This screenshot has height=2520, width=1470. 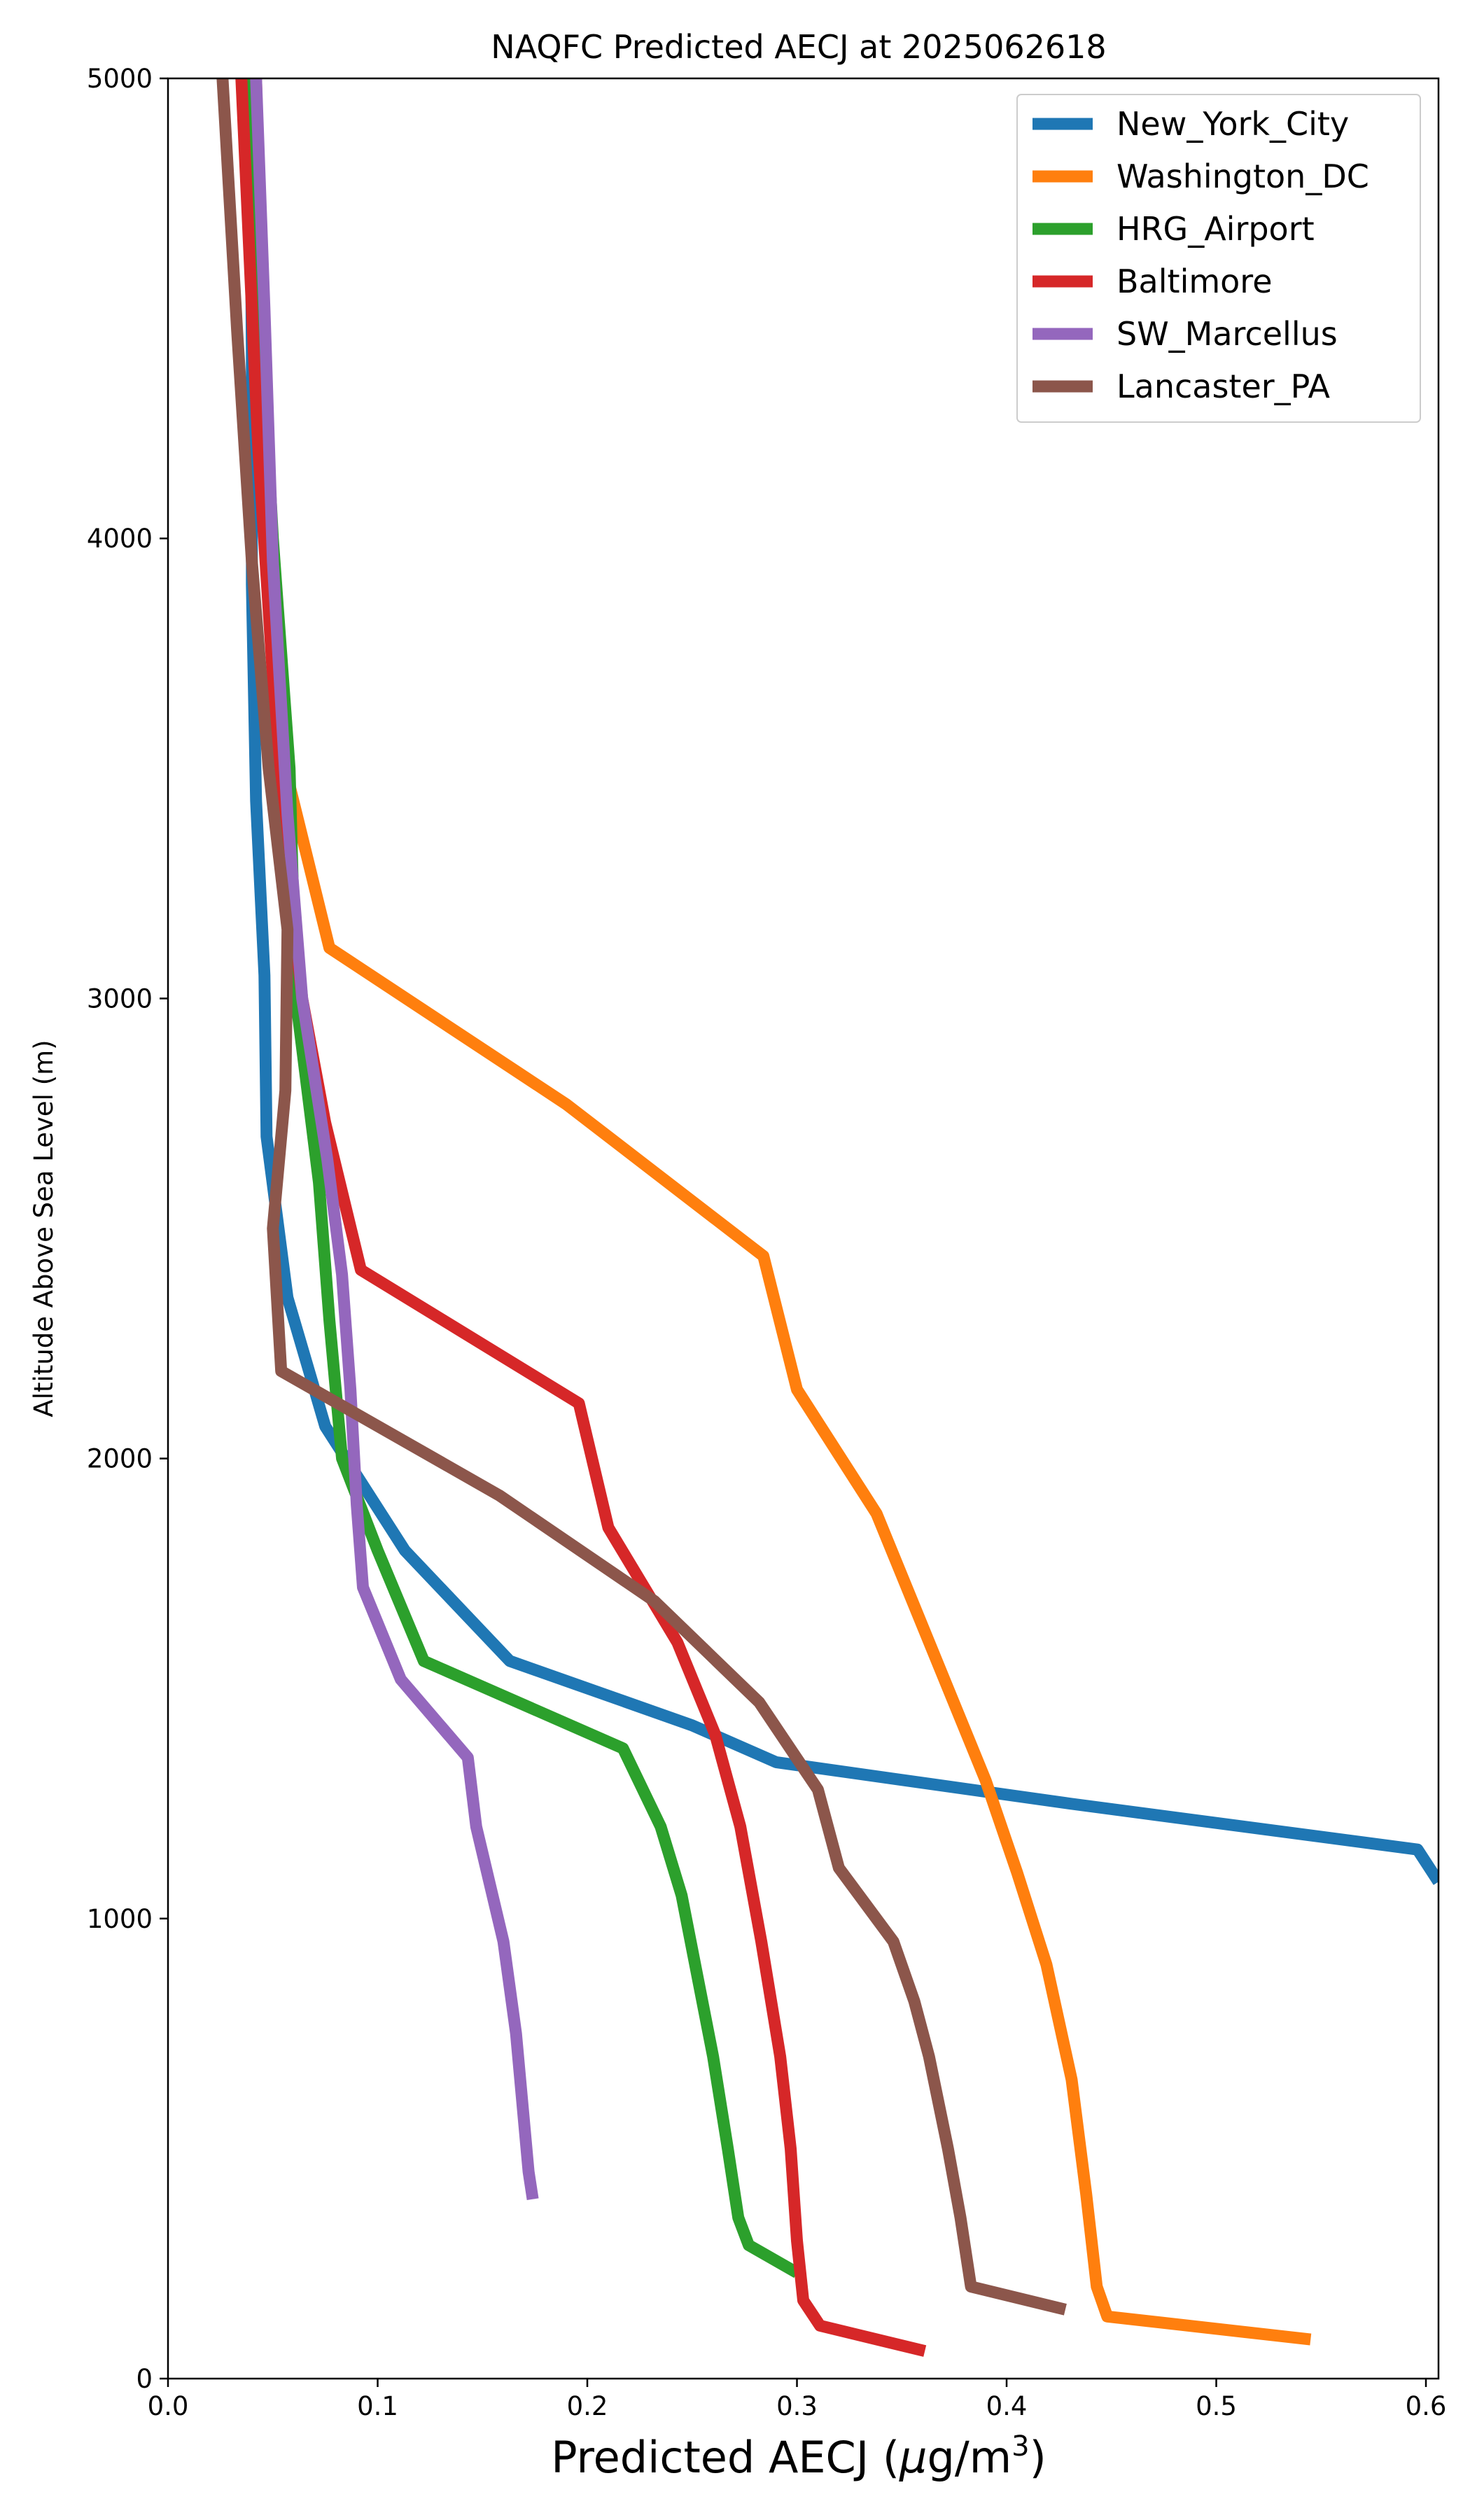 I want to click on y-tick-label: 2000, so click(x=120, y=1459).